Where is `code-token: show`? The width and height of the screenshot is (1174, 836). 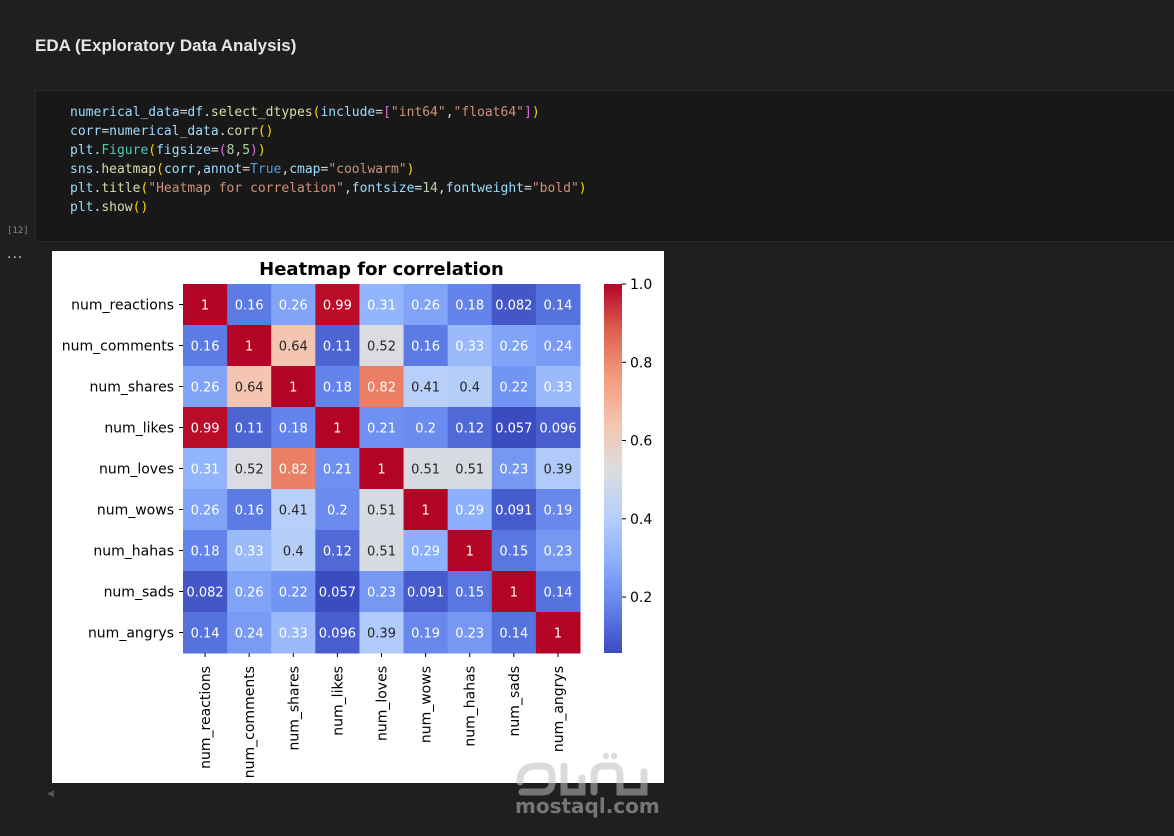 code-token: show is located at coordinates (117, 207).